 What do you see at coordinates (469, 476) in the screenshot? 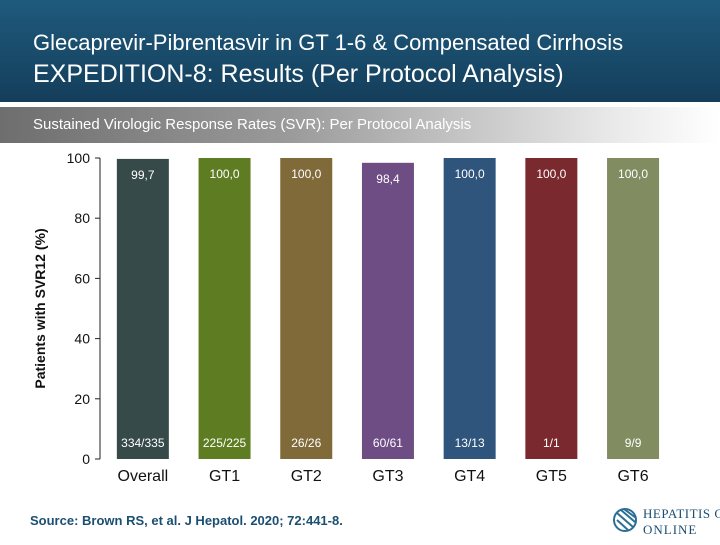
I see `x-category-label: GT4` at bounding box center [469, 476].